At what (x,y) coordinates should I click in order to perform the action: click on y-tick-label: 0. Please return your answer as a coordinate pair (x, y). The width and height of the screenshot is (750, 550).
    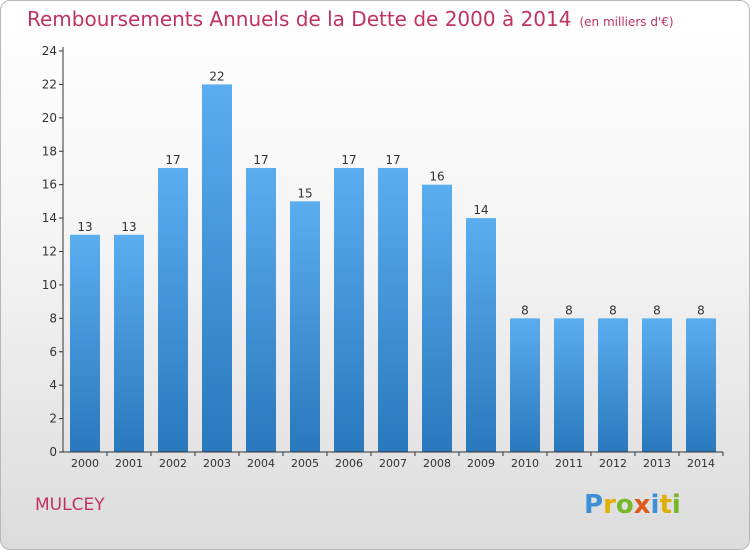
    Looking at the image, I should click on (53, 452).